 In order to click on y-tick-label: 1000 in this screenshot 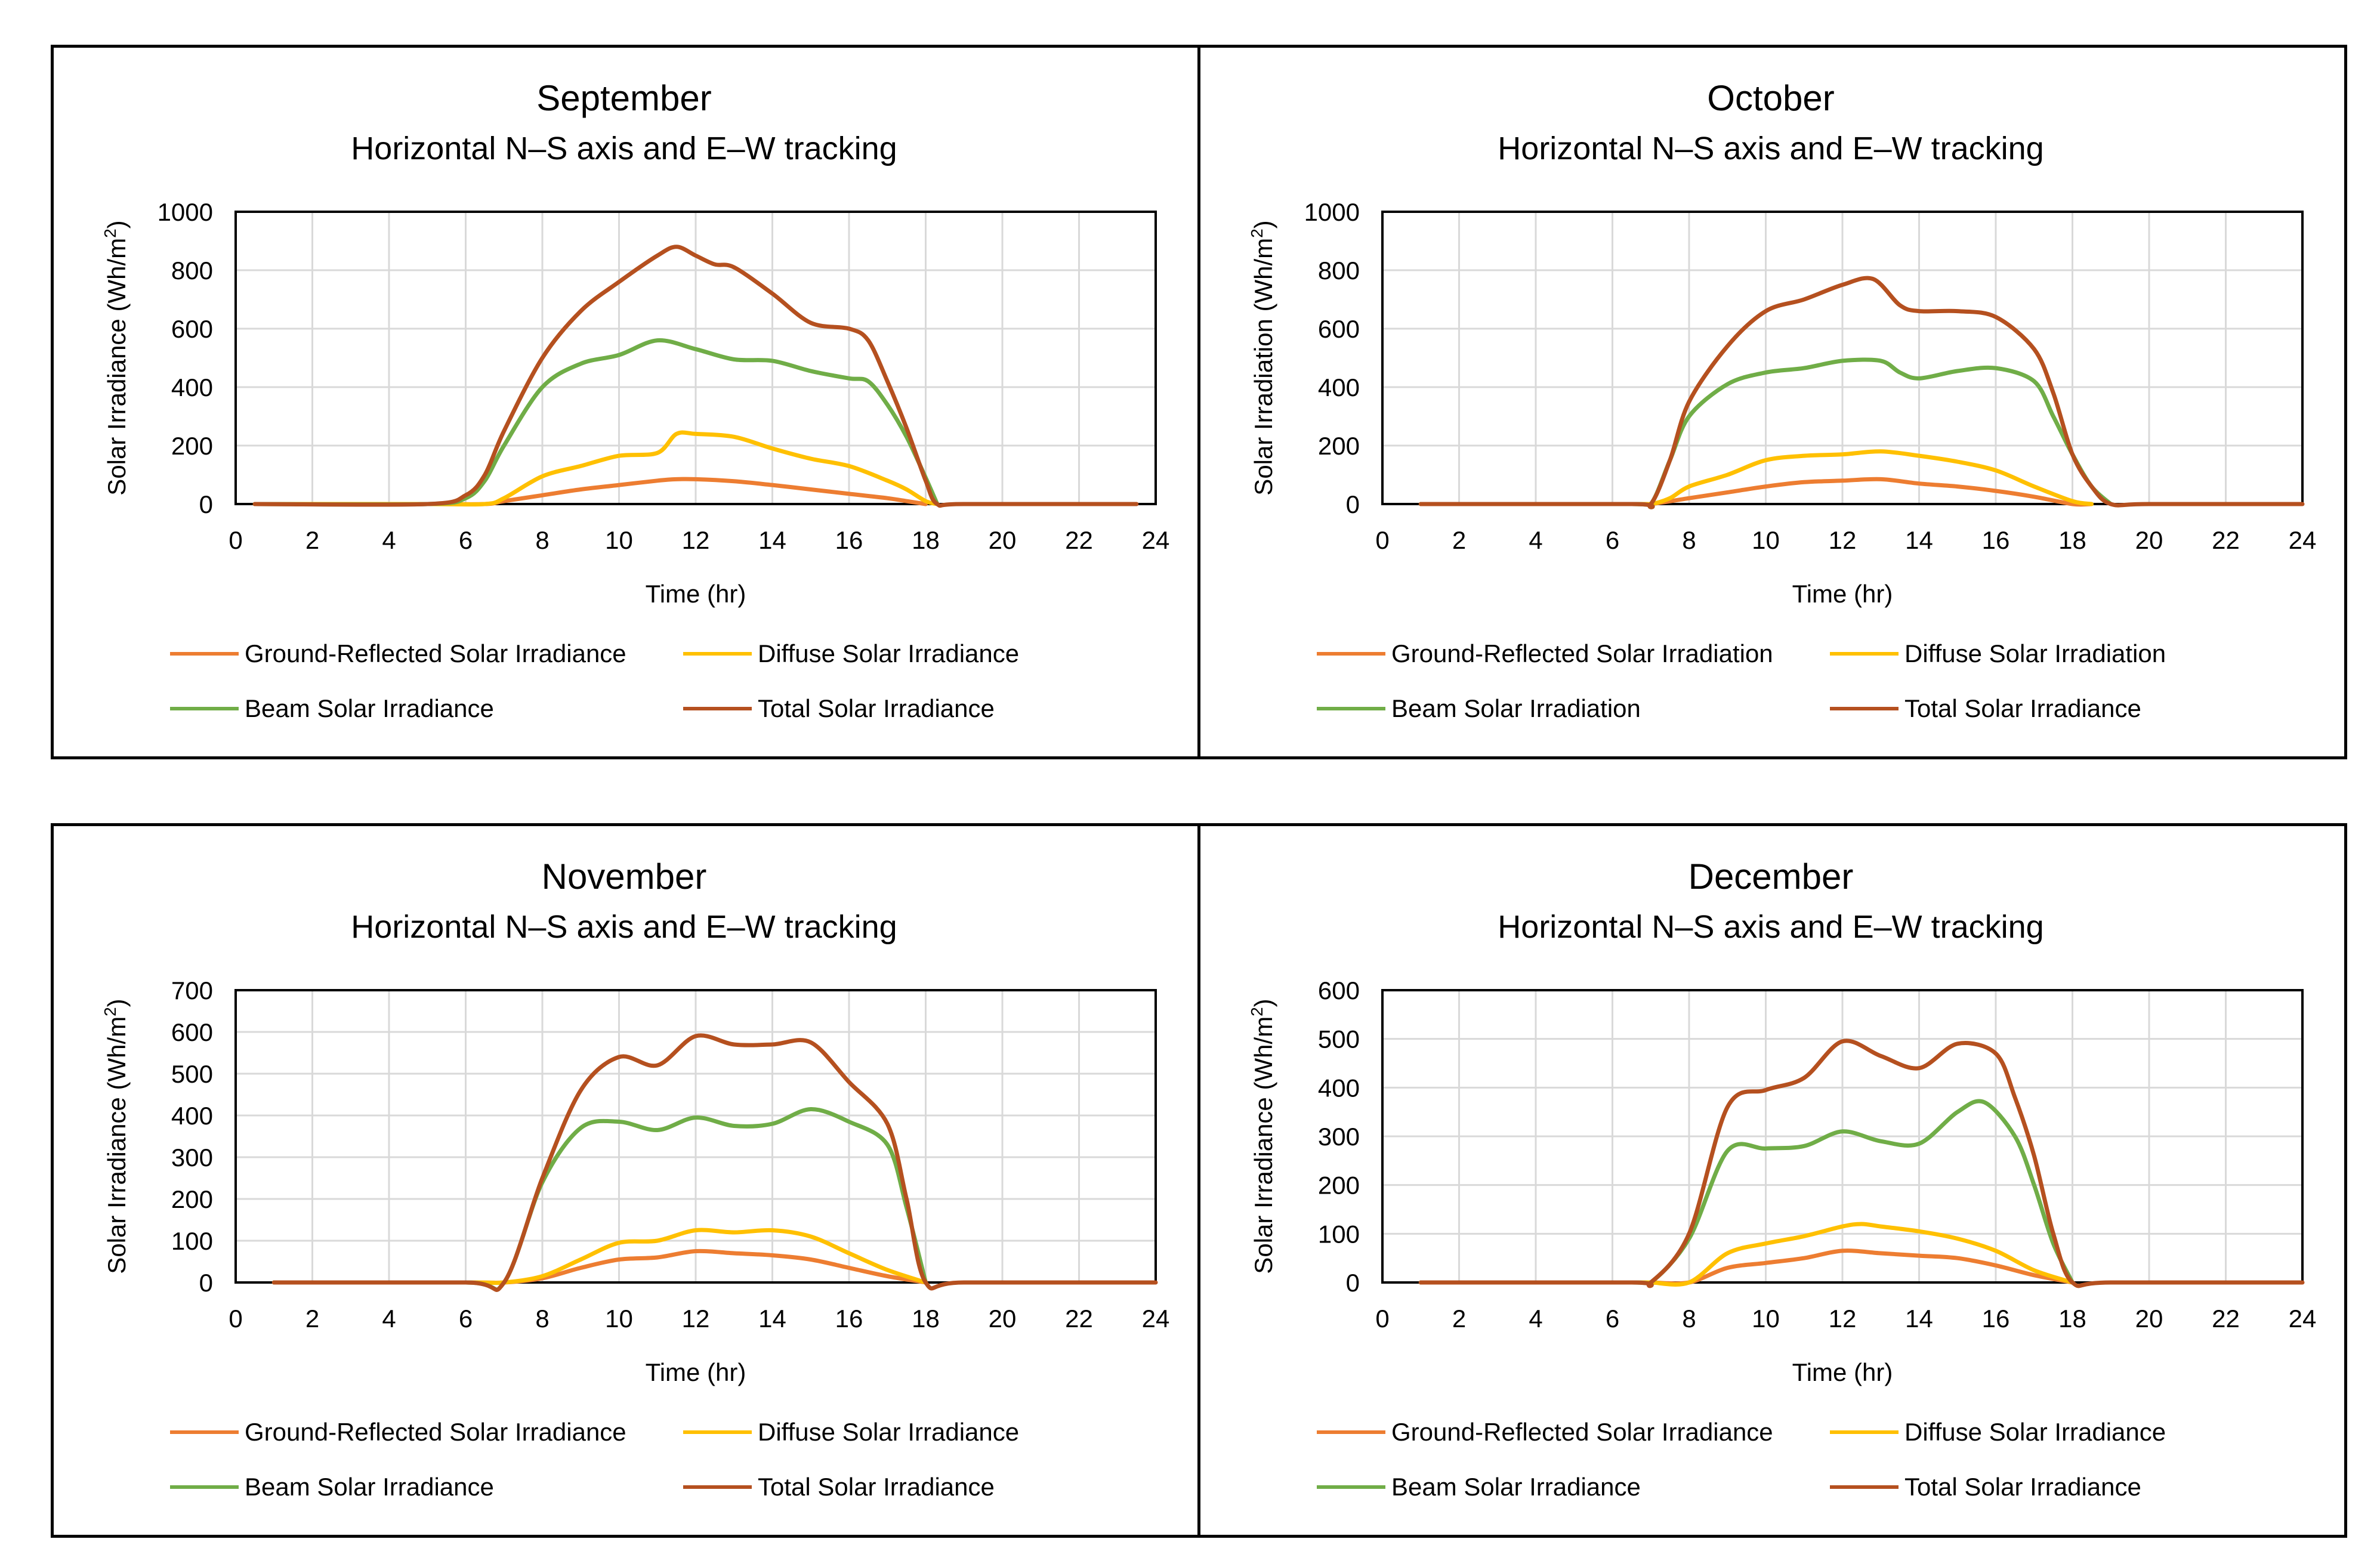, I will do `click(1332, 212)`.